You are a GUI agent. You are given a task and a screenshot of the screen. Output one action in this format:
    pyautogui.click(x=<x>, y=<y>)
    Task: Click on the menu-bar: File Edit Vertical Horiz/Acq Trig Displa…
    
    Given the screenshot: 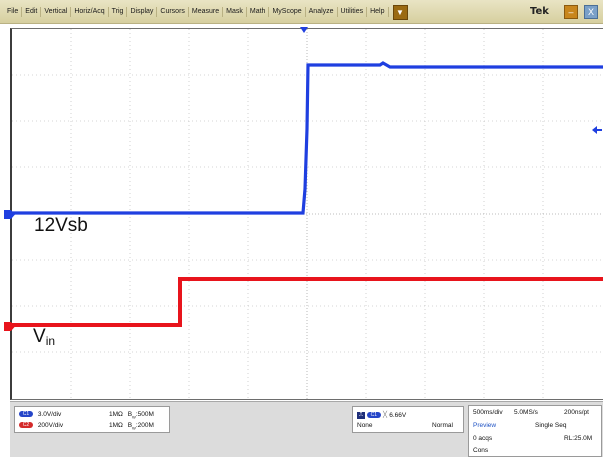 What is the action you would take?
    pyautogui.click(x=301, y=12)
    